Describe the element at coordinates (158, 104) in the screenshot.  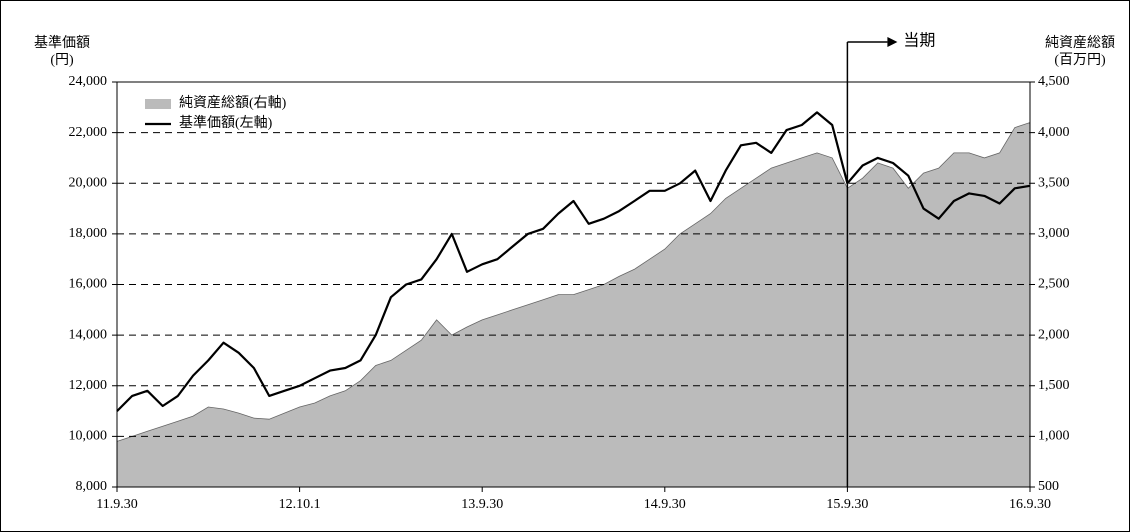
I see `legend-swatch` at that location.